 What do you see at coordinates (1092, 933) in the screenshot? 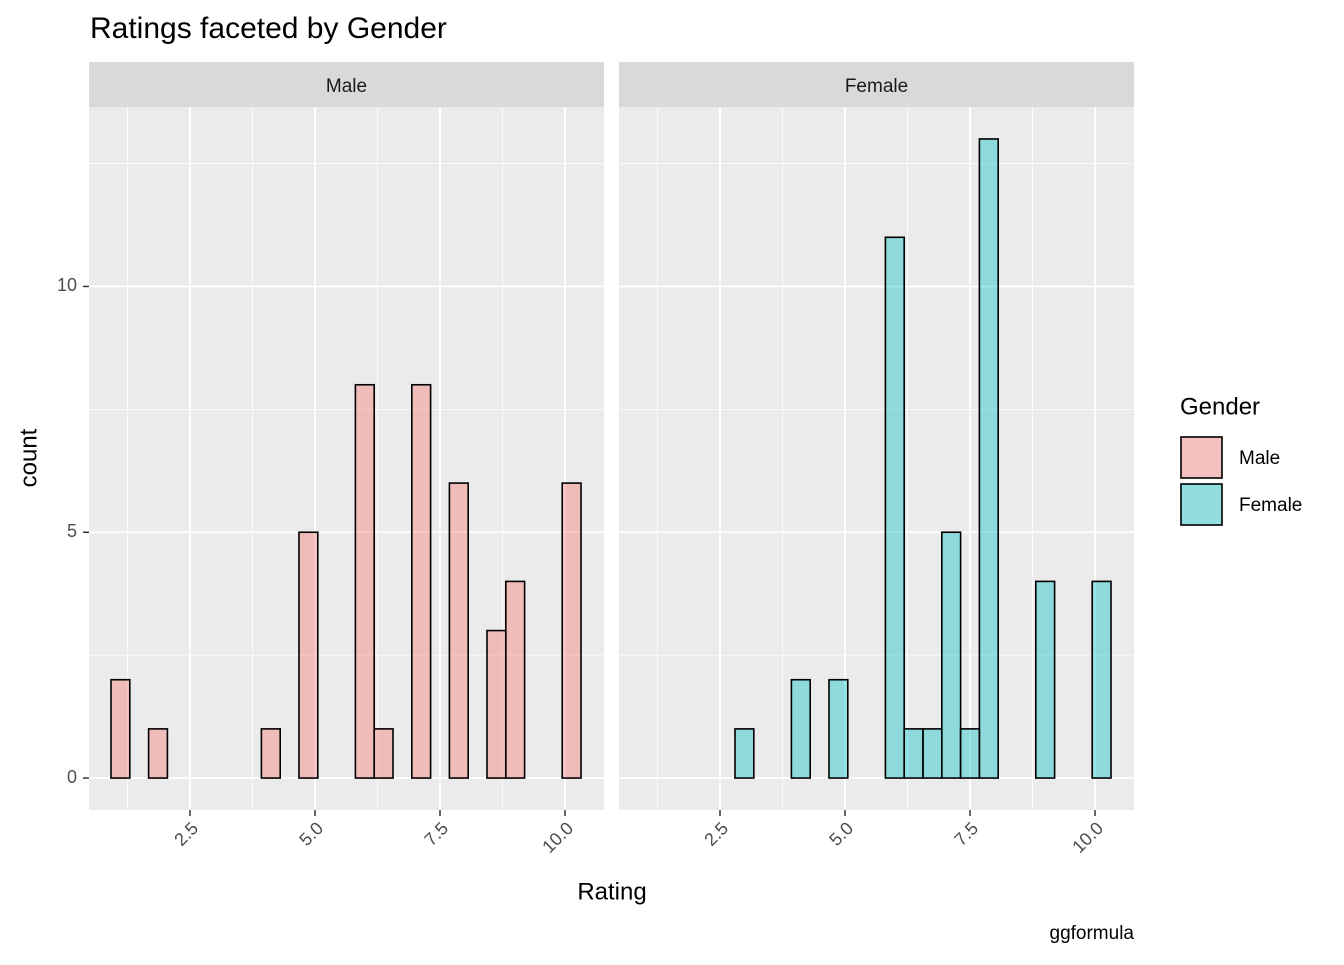
I see `caption: ggformula` at bounding box center [1092, 933].